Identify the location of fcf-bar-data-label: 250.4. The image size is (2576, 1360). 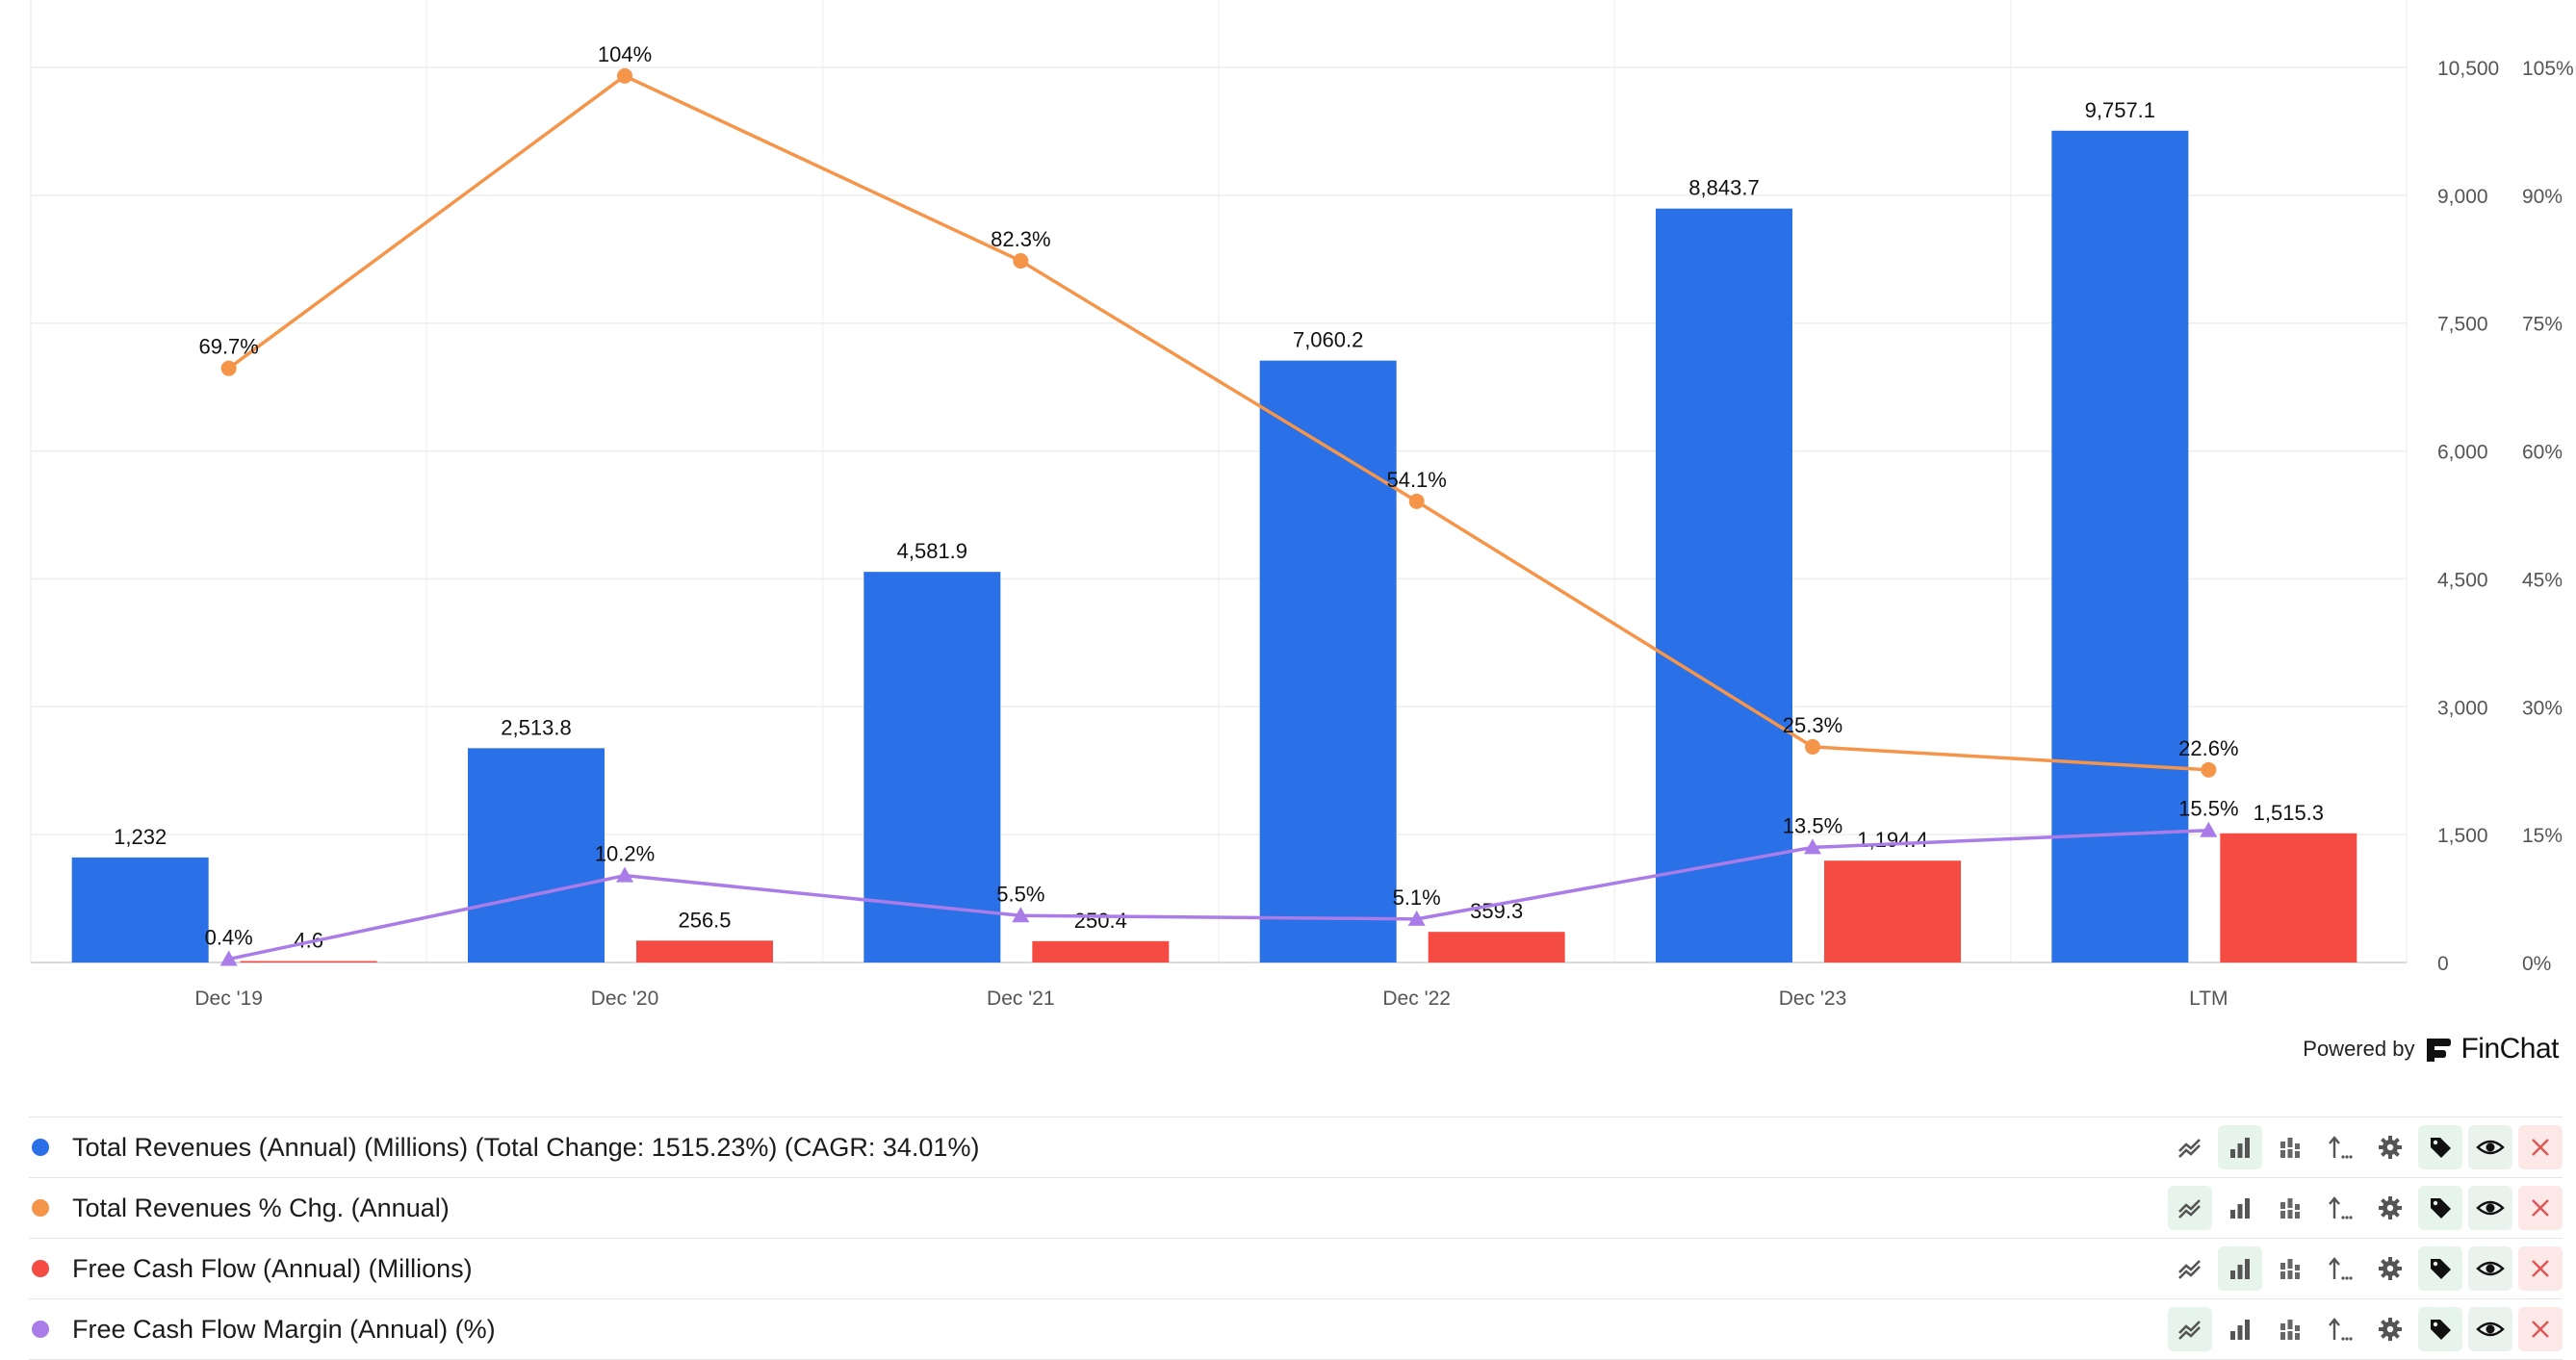
(1101, 921).